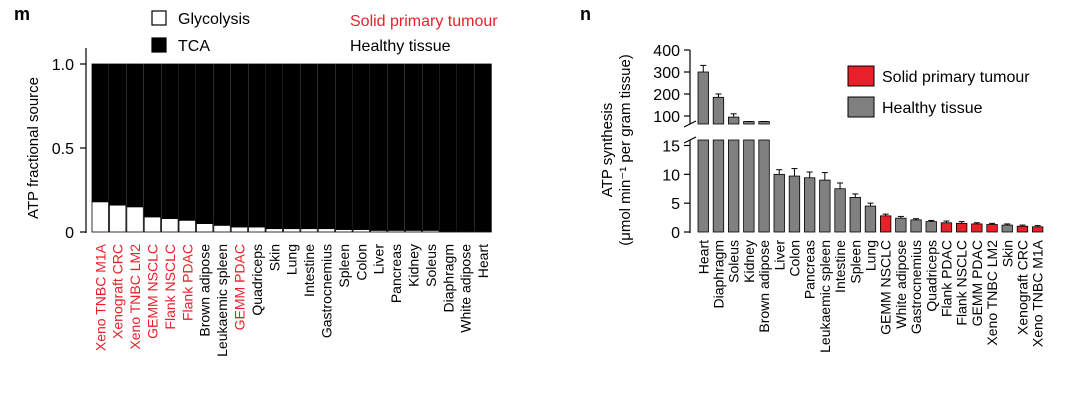 This screenshot has width=1080, height=400. Describe the element at coordinates (483, 261) in the screenshot. I see `x-tick-label-m-heart: Heart` at that location.